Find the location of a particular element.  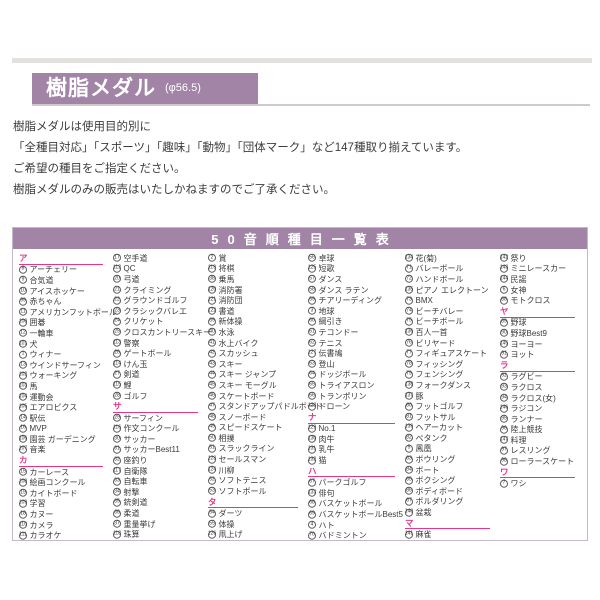

medal-diameter: (φ56.5) is located at coordinates (183, 88).